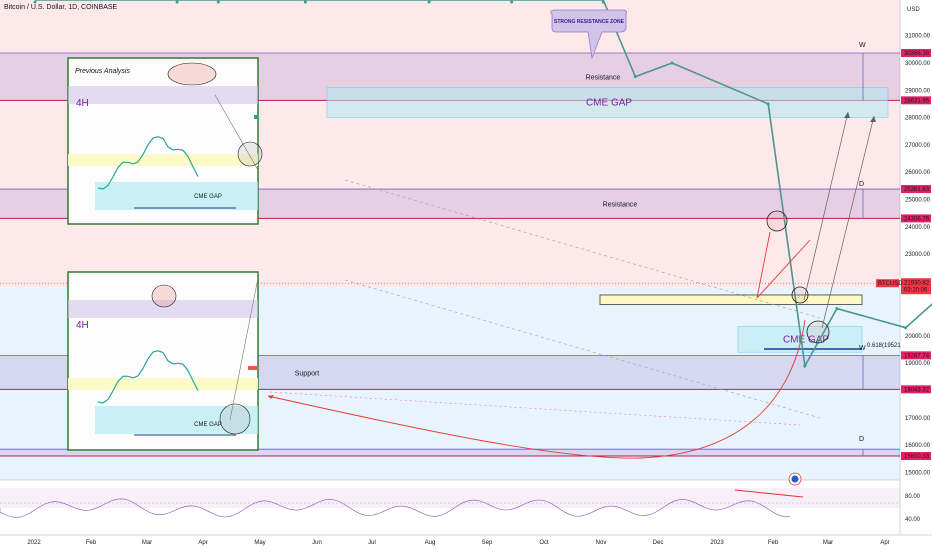  Describe the element at coordinates (913, 497) in the screenshot. I see `rsi-level-label: 80.00` at that location.